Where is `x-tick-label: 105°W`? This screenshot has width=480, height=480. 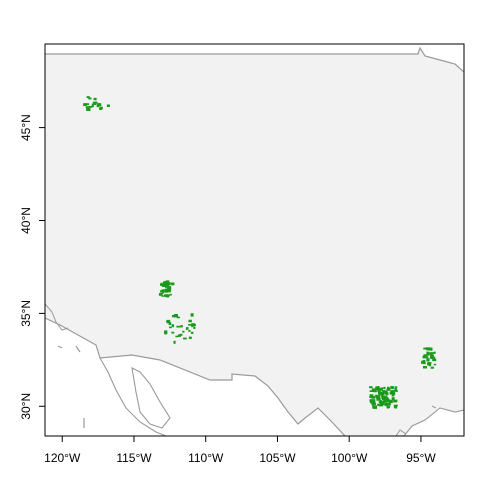 x-tick-label: 105°W is located at coordinates (277, 458).